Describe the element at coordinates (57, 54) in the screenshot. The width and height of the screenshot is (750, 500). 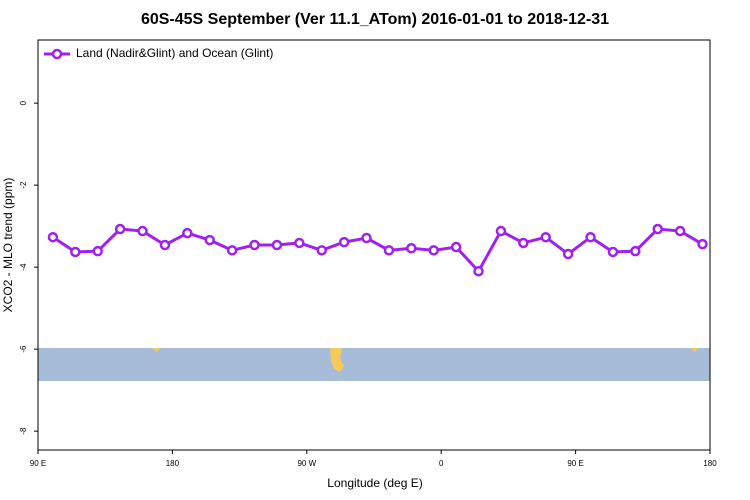
I see `legend-marker` at that location.